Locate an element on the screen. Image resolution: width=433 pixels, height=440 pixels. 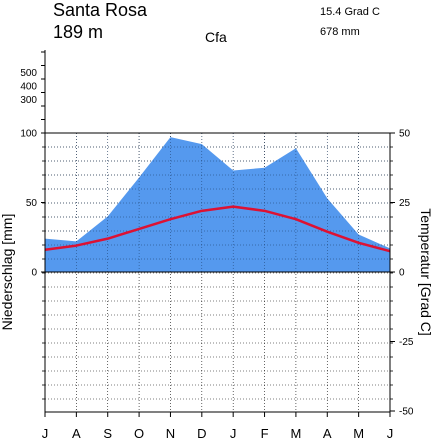
temp-tick-label: 25 is located at coordinates (405, 203).